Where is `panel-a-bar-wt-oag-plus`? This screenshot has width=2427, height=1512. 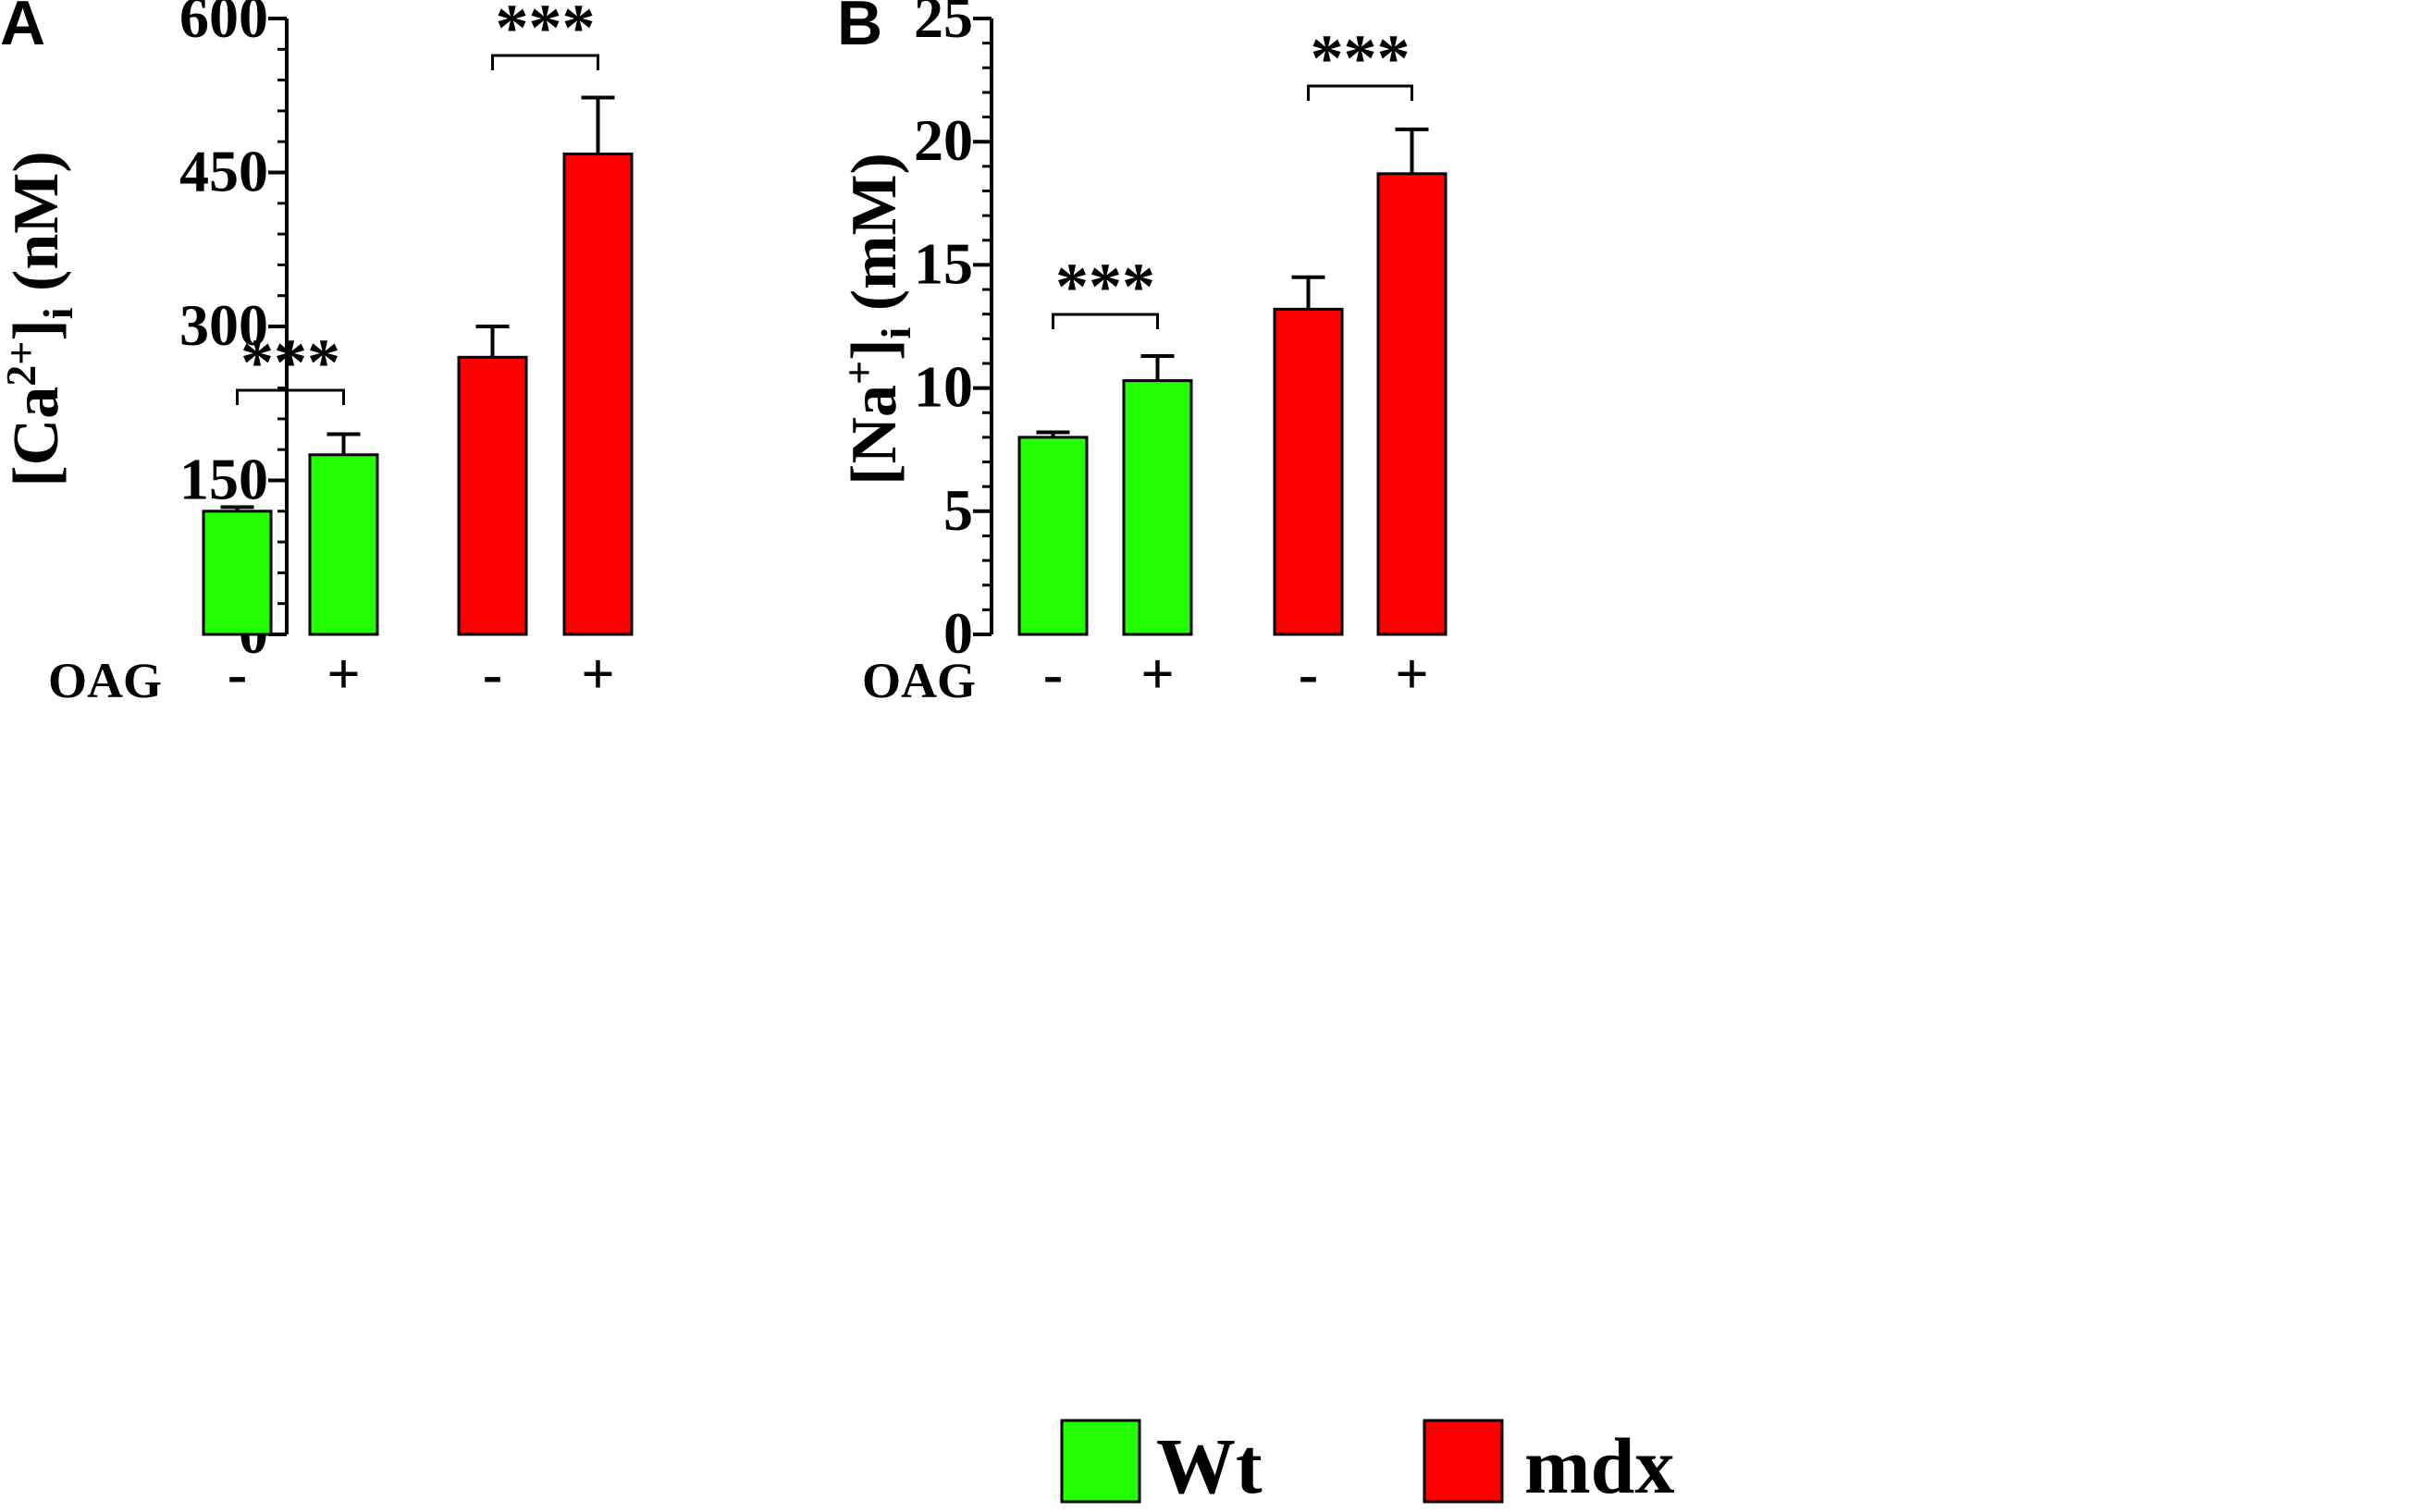 panel-a-bar-wt-oag-plus is located at coordinates (343, 544).